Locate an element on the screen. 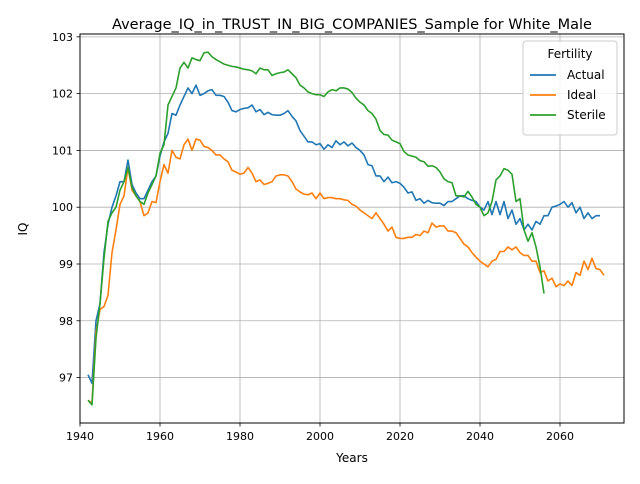  x-axis-label: Years is located at coordinates (351, 458).